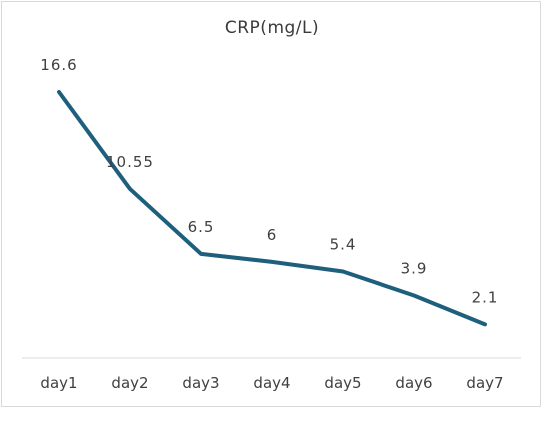  I want to click on x-tick-label: day1, so click(58, 383).